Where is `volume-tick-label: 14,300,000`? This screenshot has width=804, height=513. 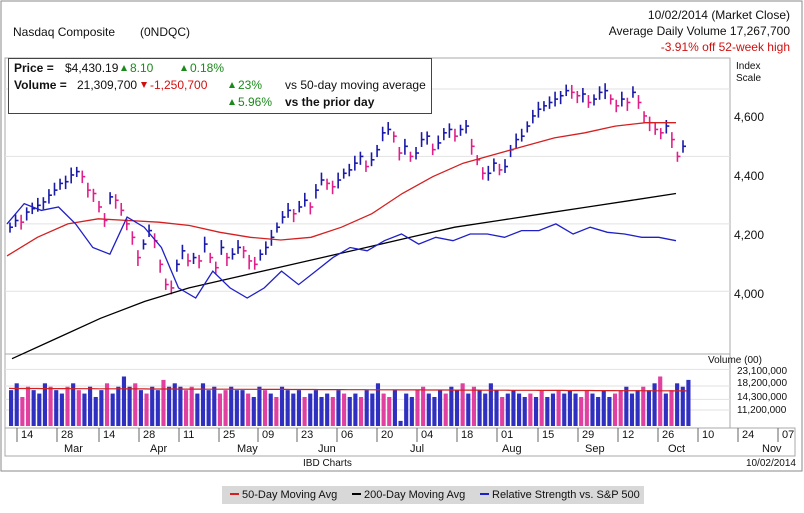
volume-tick-label: 14,300,000 is located at coordinates (762, 397).